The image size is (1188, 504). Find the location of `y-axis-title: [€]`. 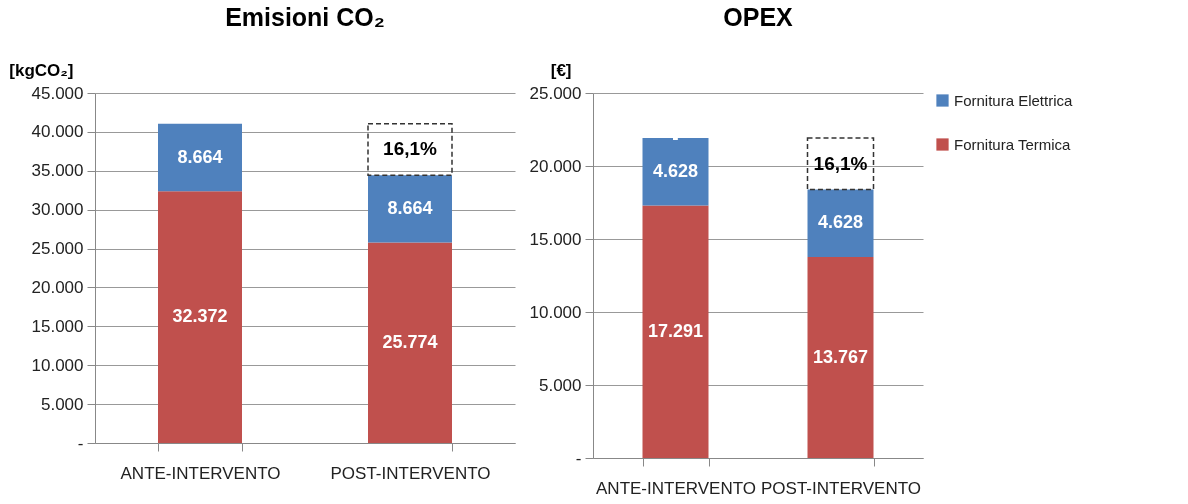

y-axis-title: [€] is located at coordinates (561, 70).